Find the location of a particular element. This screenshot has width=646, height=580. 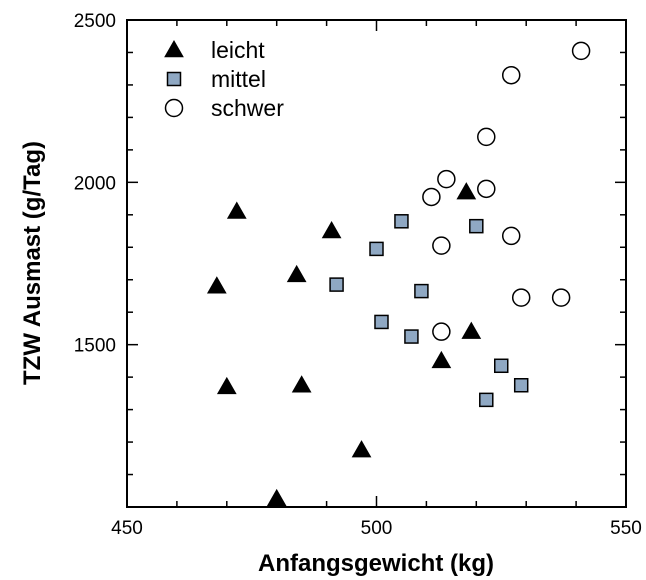

y-axis-title: TZW Ausmast (g/Tag) is located at coordinates (32, 263).